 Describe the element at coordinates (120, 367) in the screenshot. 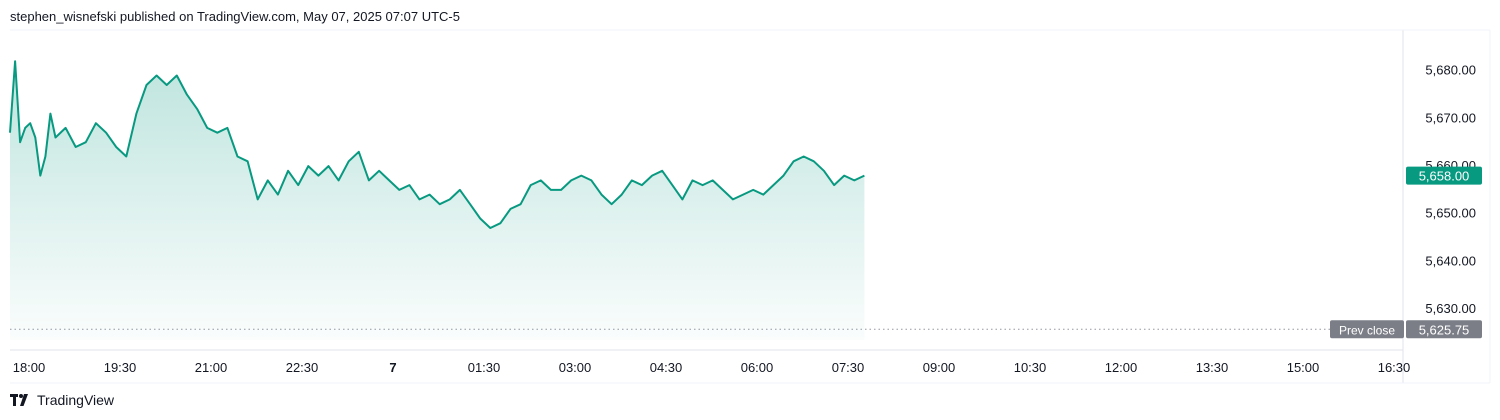

I see `x-tick-label: 19:30` at that location.